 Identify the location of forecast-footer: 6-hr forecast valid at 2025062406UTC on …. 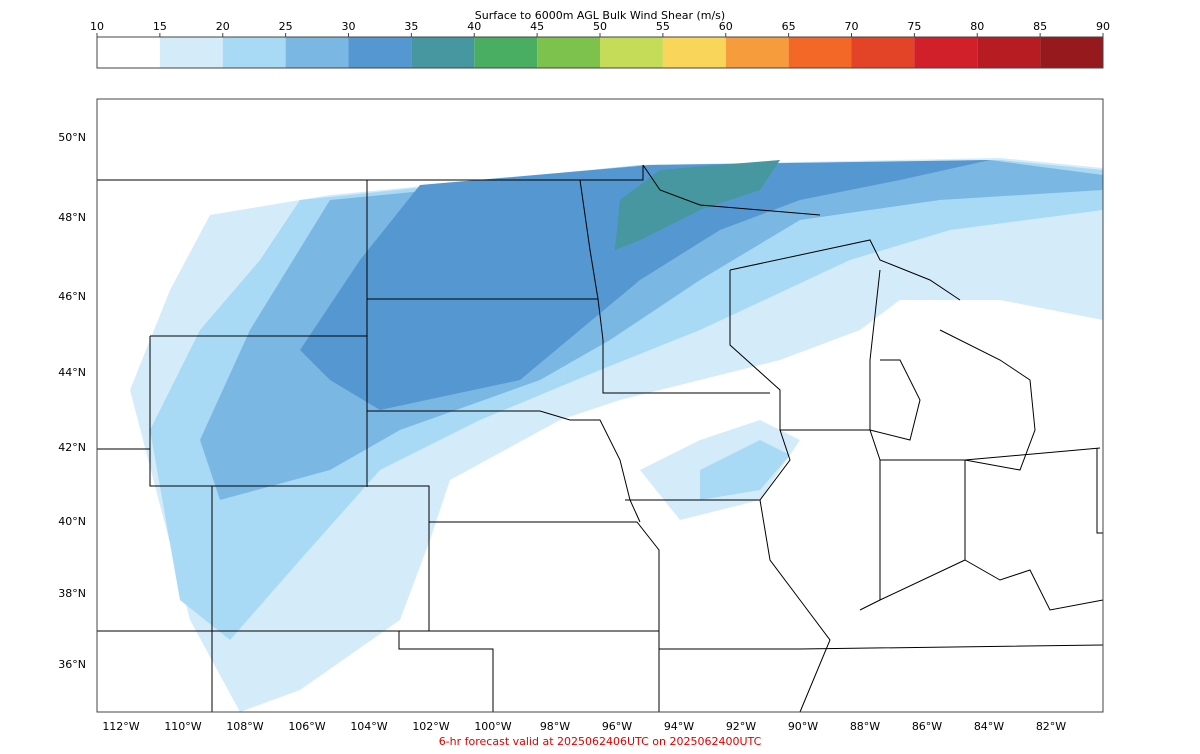
(600, 741).